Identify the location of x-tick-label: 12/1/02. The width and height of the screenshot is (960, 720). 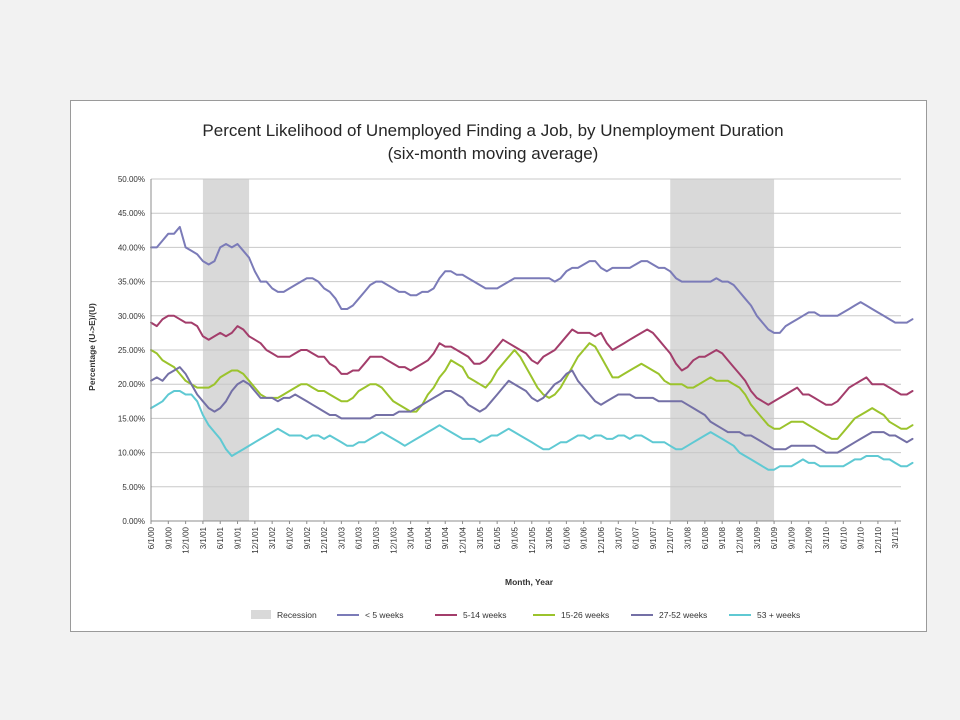
(324, 539).